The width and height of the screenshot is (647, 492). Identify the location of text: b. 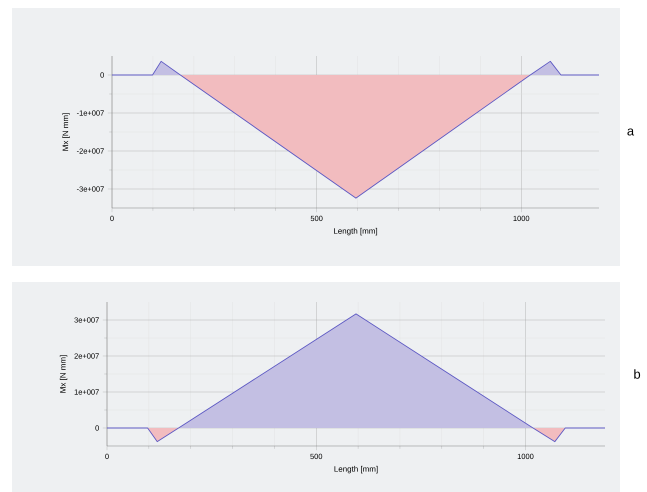
(637, 374).